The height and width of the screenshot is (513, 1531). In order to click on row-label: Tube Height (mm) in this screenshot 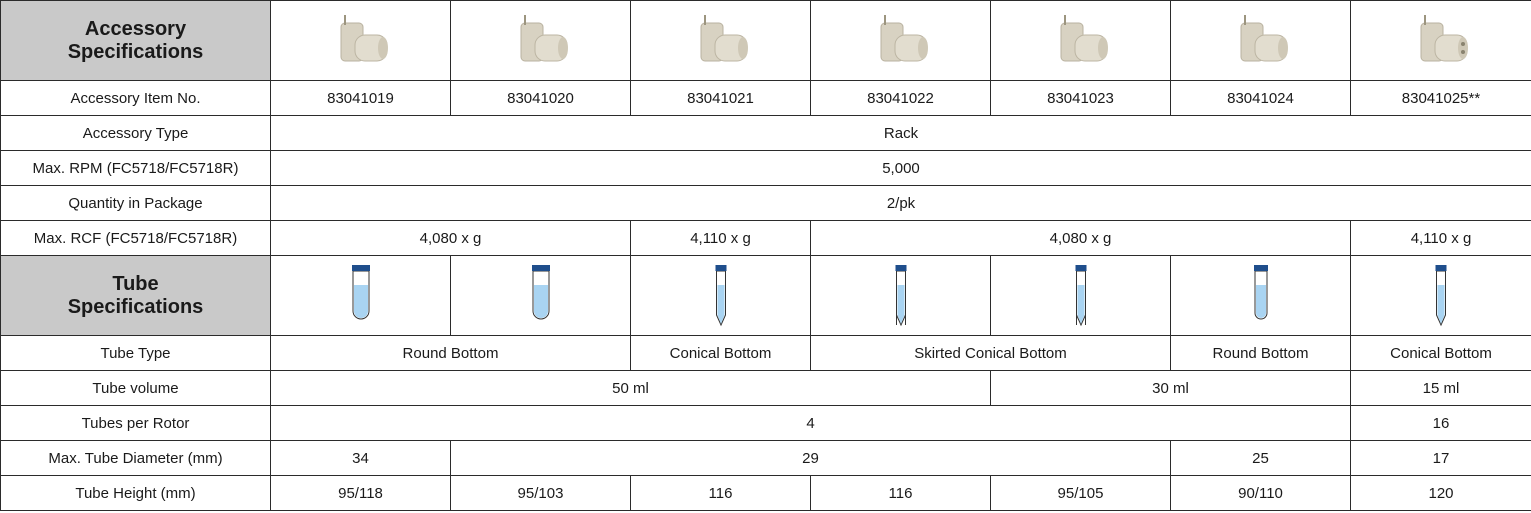, I will do `click(135, 493)`.